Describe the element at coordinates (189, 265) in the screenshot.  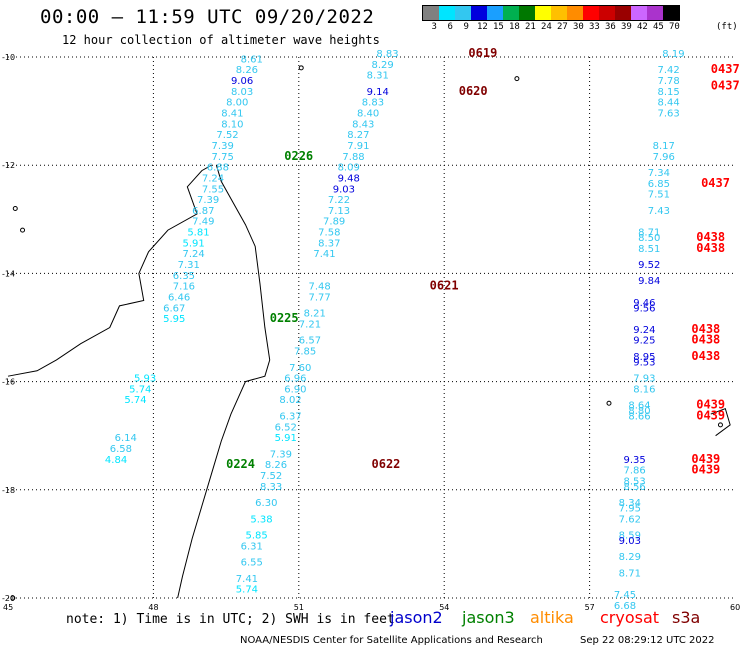
I see `wave-height-value: 7.31` at that location.